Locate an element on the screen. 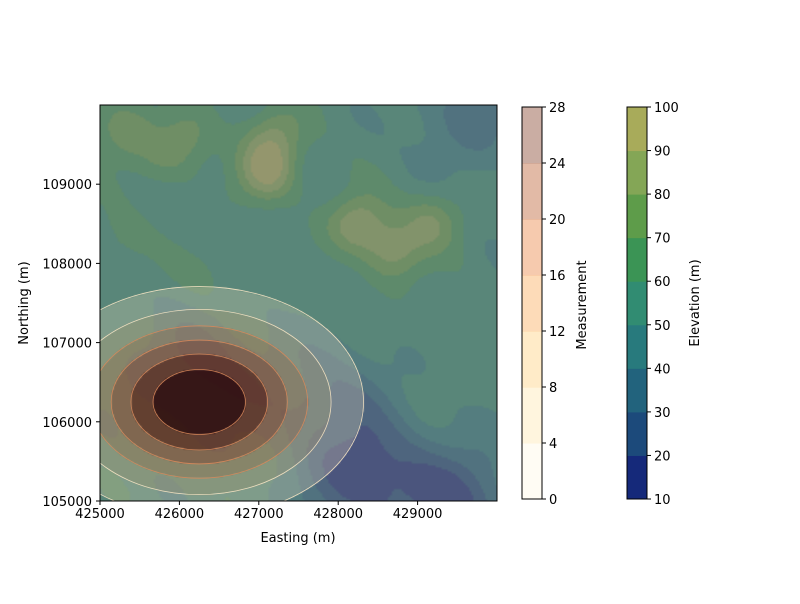 Image resolution: width=800 pixels, height=604 pixels. x-tick-label: 426000 is located at coordinates (180, 514).